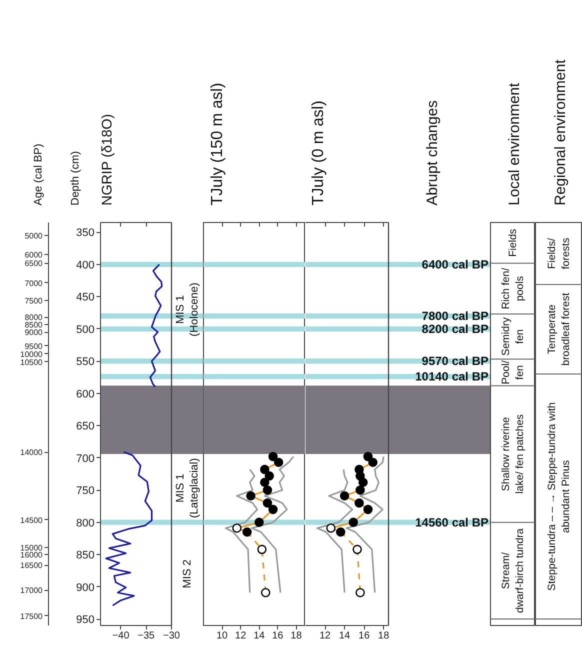 The height and width of the screenshot is (650, 582). I want to click on chart-title: TJuly (150 m asl), so click(217, 144).